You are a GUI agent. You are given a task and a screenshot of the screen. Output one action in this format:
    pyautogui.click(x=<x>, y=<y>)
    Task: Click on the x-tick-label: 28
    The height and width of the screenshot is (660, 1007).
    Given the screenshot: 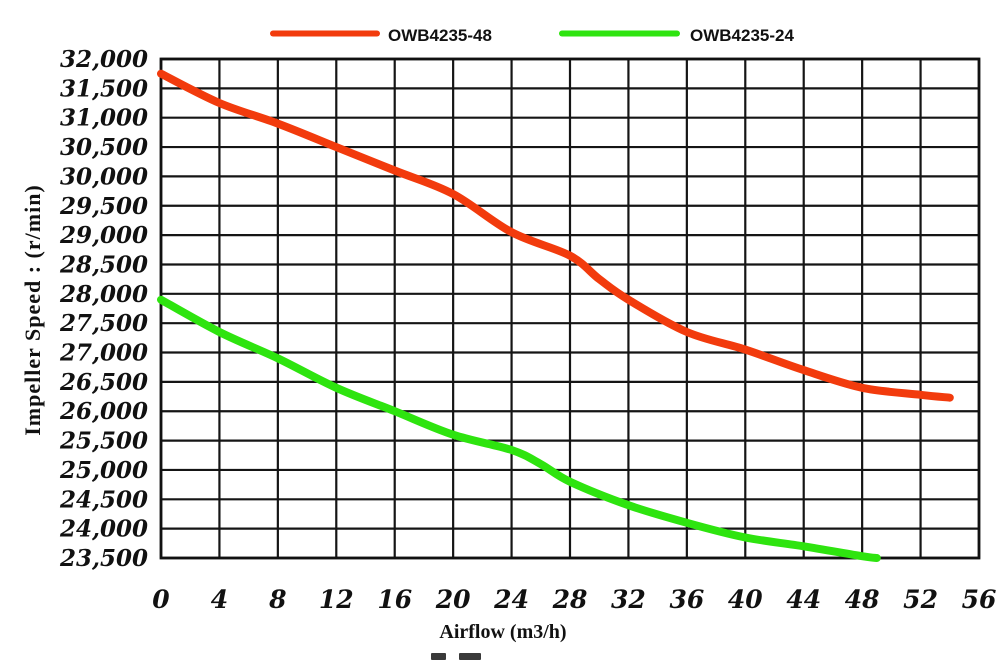 What is the action you would take?
    pyautogui.click(x=570, y=599)
    